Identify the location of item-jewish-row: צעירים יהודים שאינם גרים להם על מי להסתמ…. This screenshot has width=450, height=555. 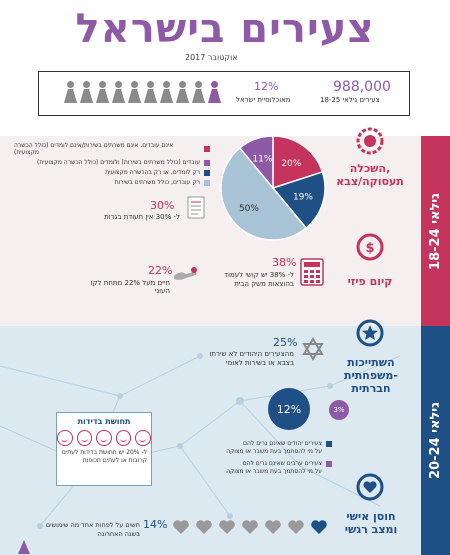
(277, 448).